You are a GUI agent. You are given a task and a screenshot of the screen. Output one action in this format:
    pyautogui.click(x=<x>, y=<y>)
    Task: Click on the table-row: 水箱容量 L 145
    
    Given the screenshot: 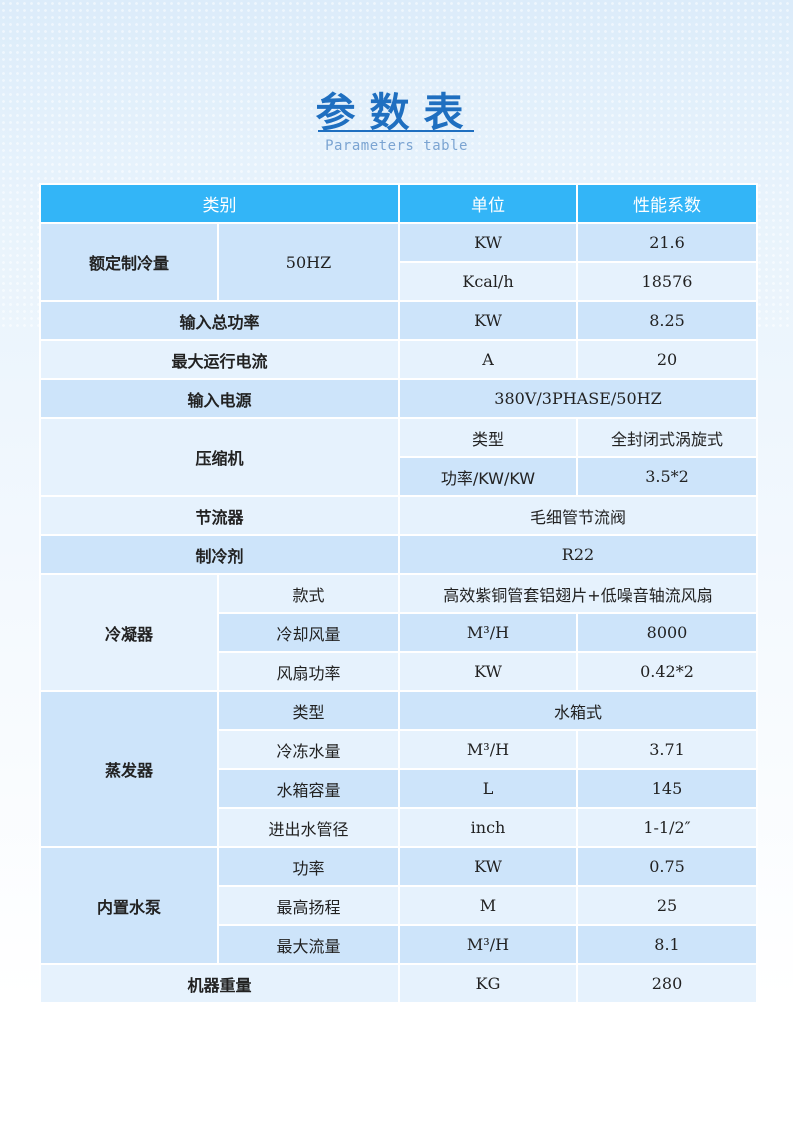 What is the action you would take?
    pyautogui.click(x=399, y=788)
    